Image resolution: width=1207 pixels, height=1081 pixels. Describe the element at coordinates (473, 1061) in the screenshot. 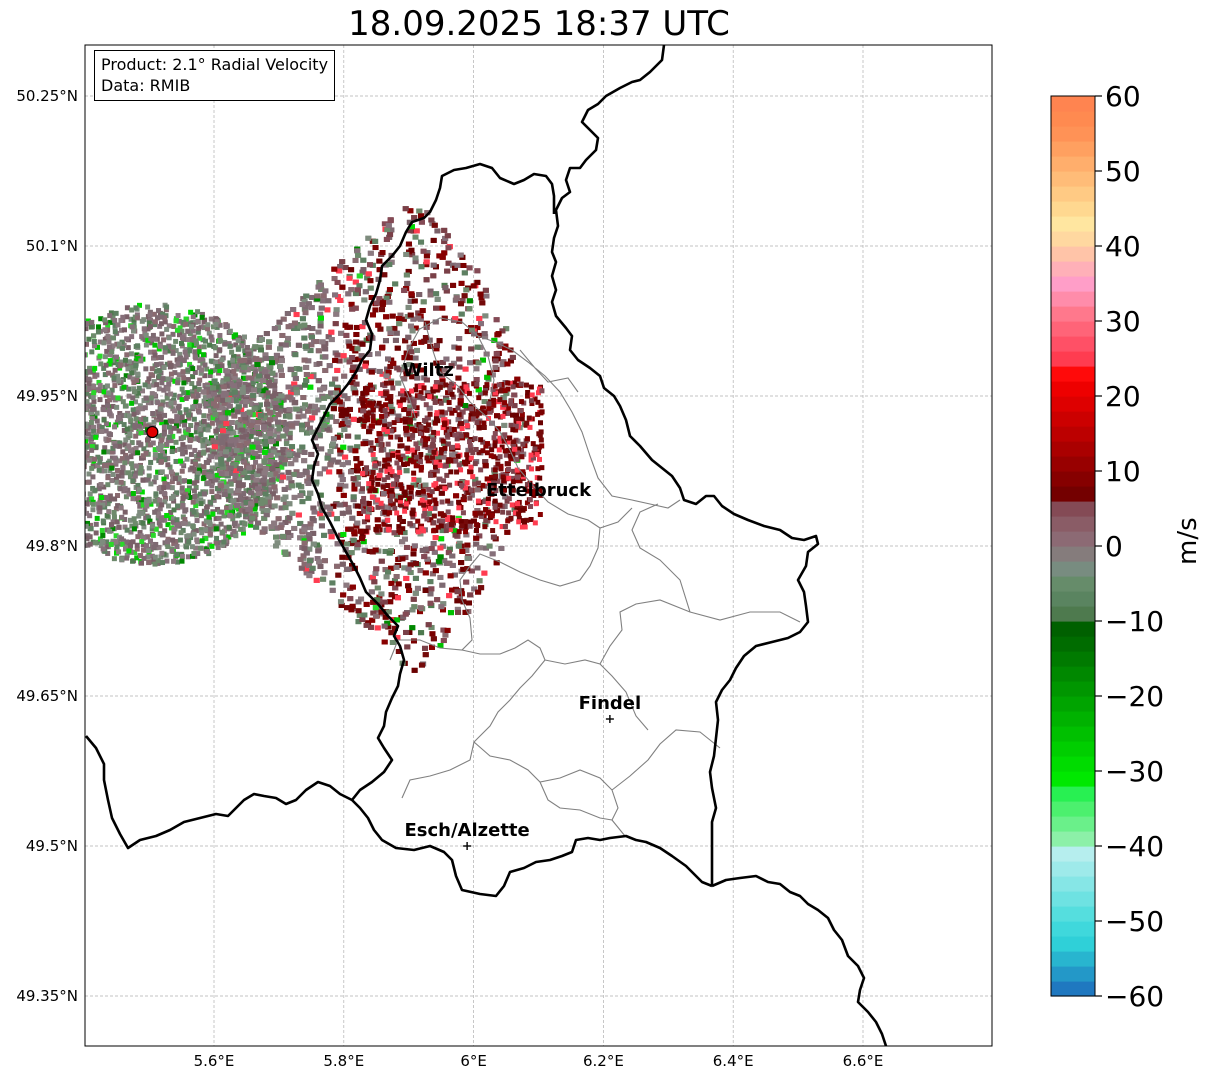

I see `lon-tick-label: 6°E` at that location.